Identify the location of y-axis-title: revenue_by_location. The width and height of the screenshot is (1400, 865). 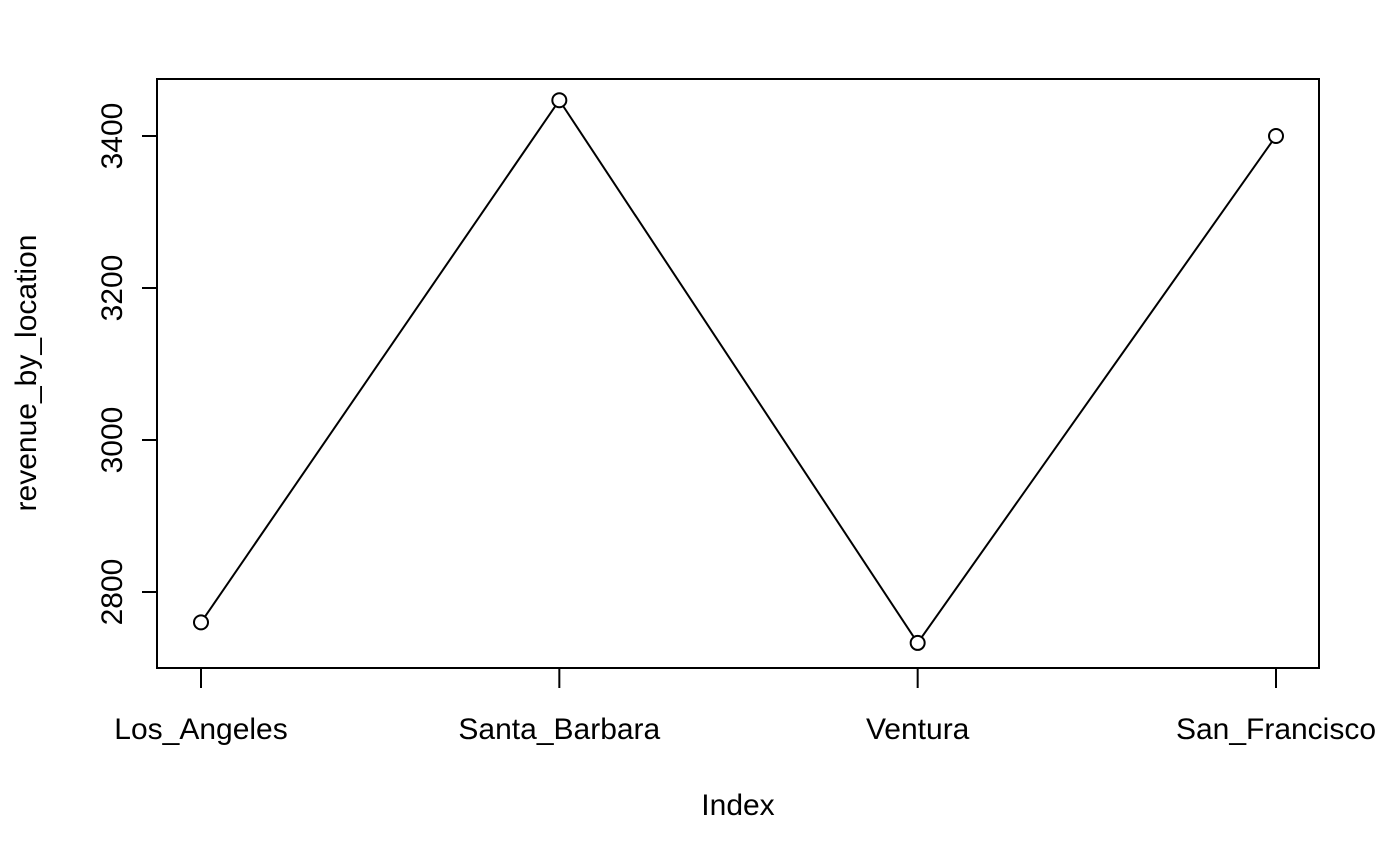
(26, 373).